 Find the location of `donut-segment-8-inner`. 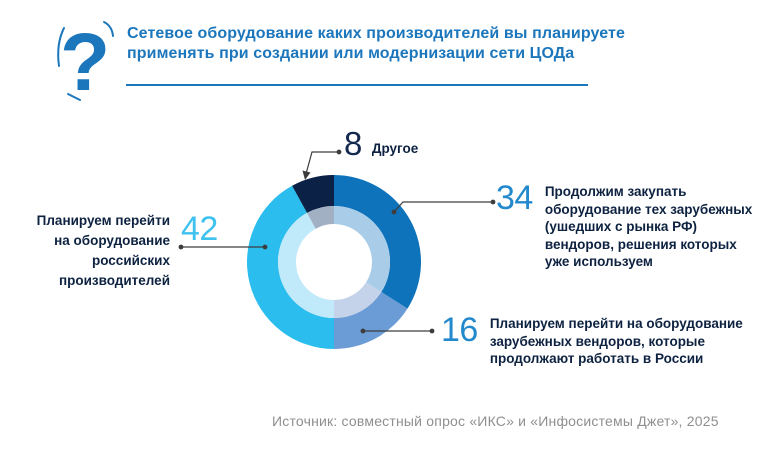

donut-segment-8-inner is located at coordinates (320, 217).